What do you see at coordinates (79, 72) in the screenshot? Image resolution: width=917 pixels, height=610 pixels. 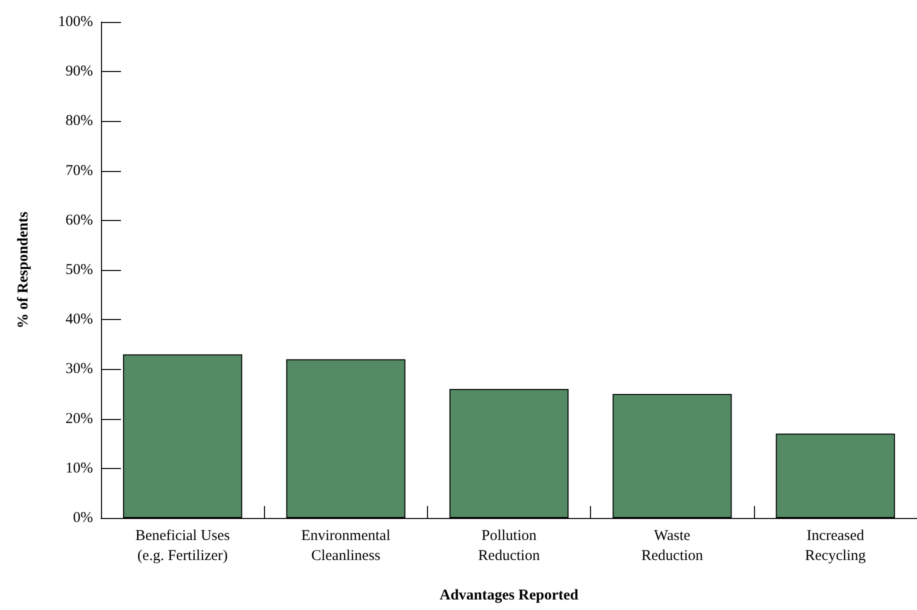 I see `y-tick-label: 90%` at bounding box center [79, 72].